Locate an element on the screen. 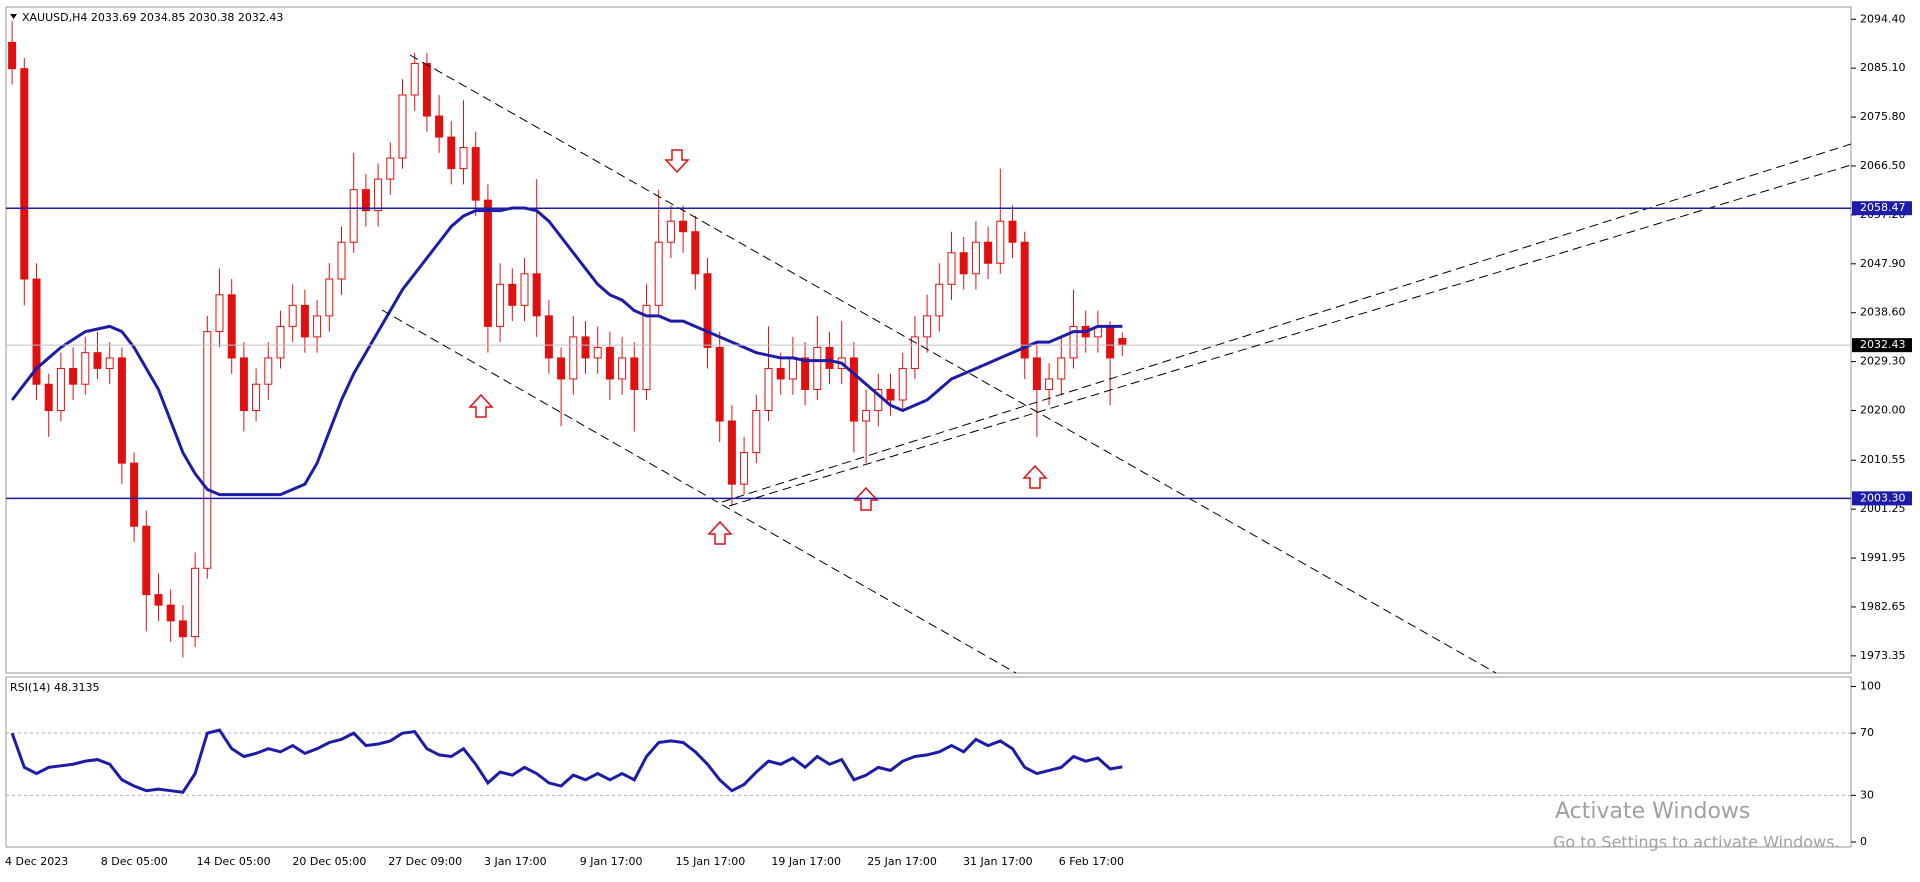  last-low: 2030.38 is located at coordinates (212, 17).